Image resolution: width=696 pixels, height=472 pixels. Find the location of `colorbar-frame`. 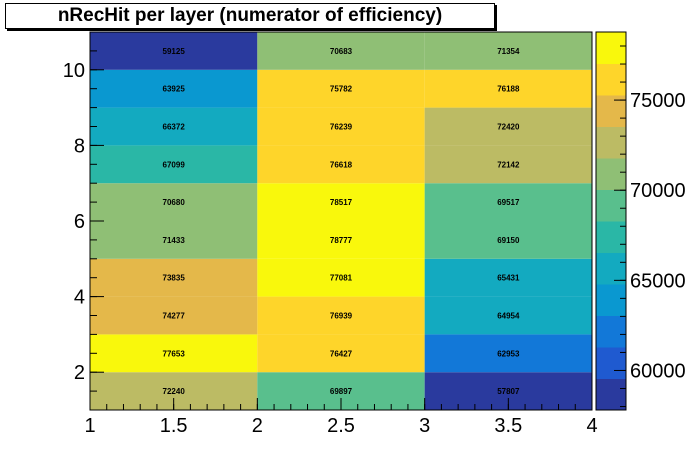

colorbar-frame is located at coordinates (611, 221).